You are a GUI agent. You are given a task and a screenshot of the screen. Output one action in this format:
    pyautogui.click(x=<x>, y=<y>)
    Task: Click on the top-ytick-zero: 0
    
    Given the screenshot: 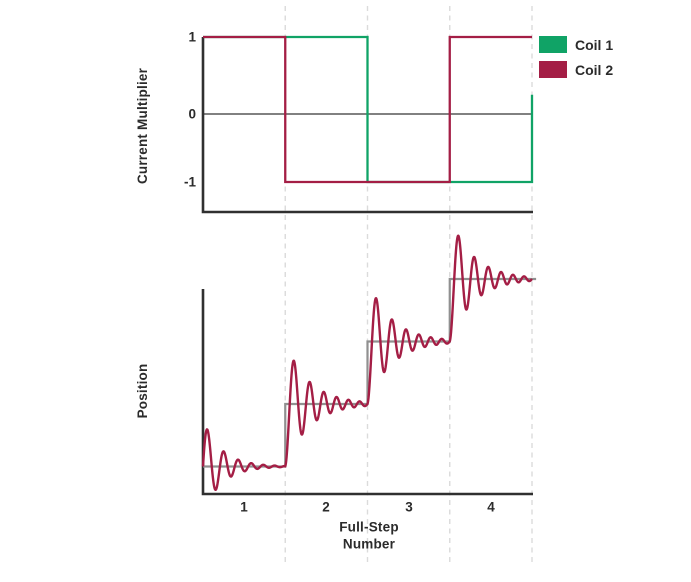 What is the action you would take?
    pyautogui.click(x=192, y=114)
    